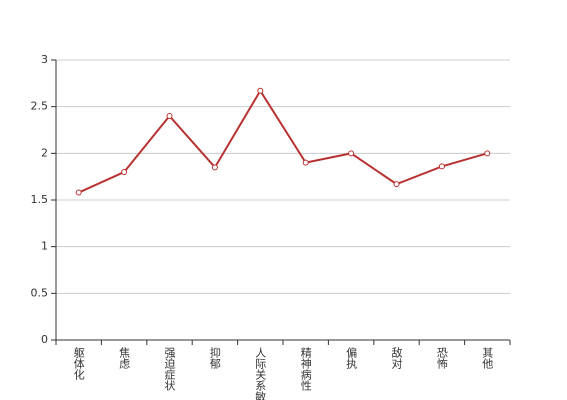 This screenshot has height=400, width=567. What do you see at coordinates (214, 357) in the screenshot?
I see `x-tick-label: 抑郁` at bounding box center [214, 357].